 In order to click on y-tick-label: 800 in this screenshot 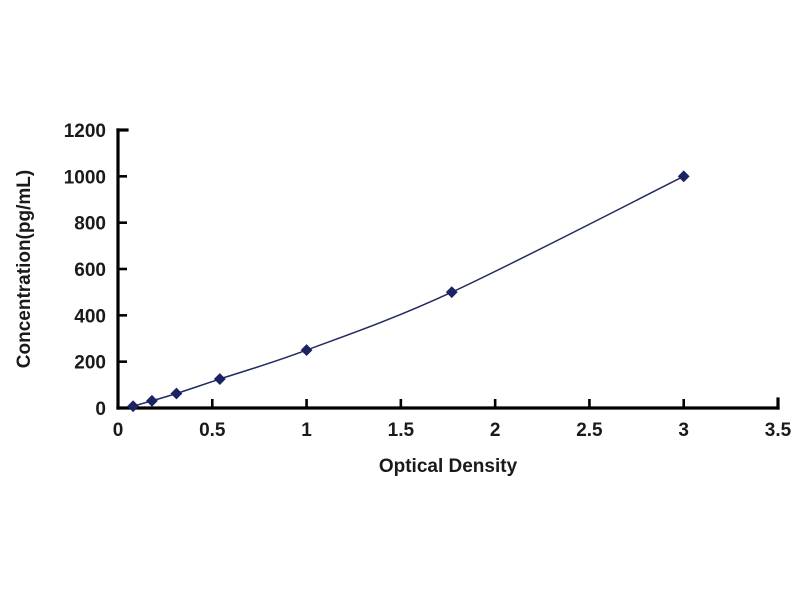, I will do `click(90, 224)`.